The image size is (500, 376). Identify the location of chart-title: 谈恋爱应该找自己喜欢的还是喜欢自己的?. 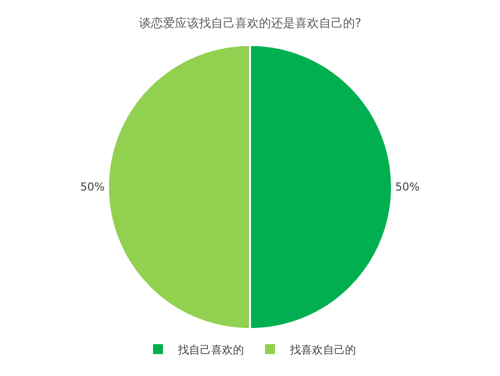
(250, 23).